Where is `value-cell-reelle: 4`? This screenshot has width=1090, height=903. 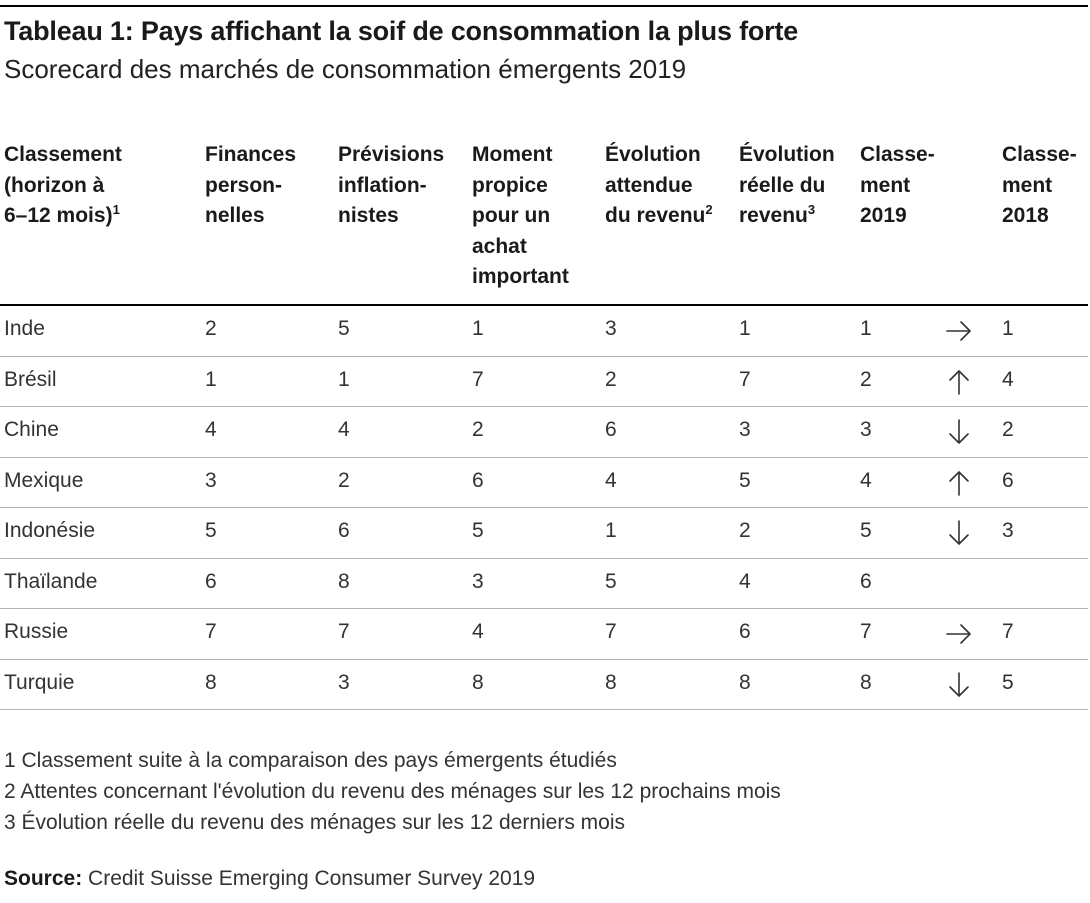
value-cell-reelle: 4 is located at coordinates (745, 581).